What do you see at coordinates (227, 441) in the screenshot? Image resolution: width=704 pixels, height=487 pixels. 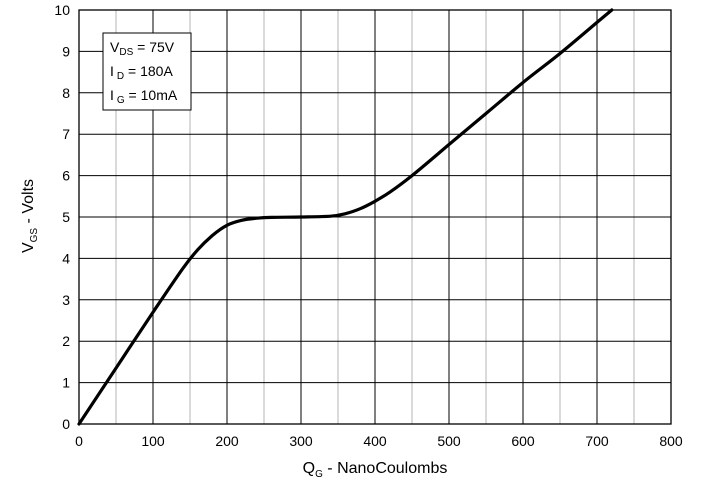 I see `x-tick-label: 200` at bounding box center [227, 441].